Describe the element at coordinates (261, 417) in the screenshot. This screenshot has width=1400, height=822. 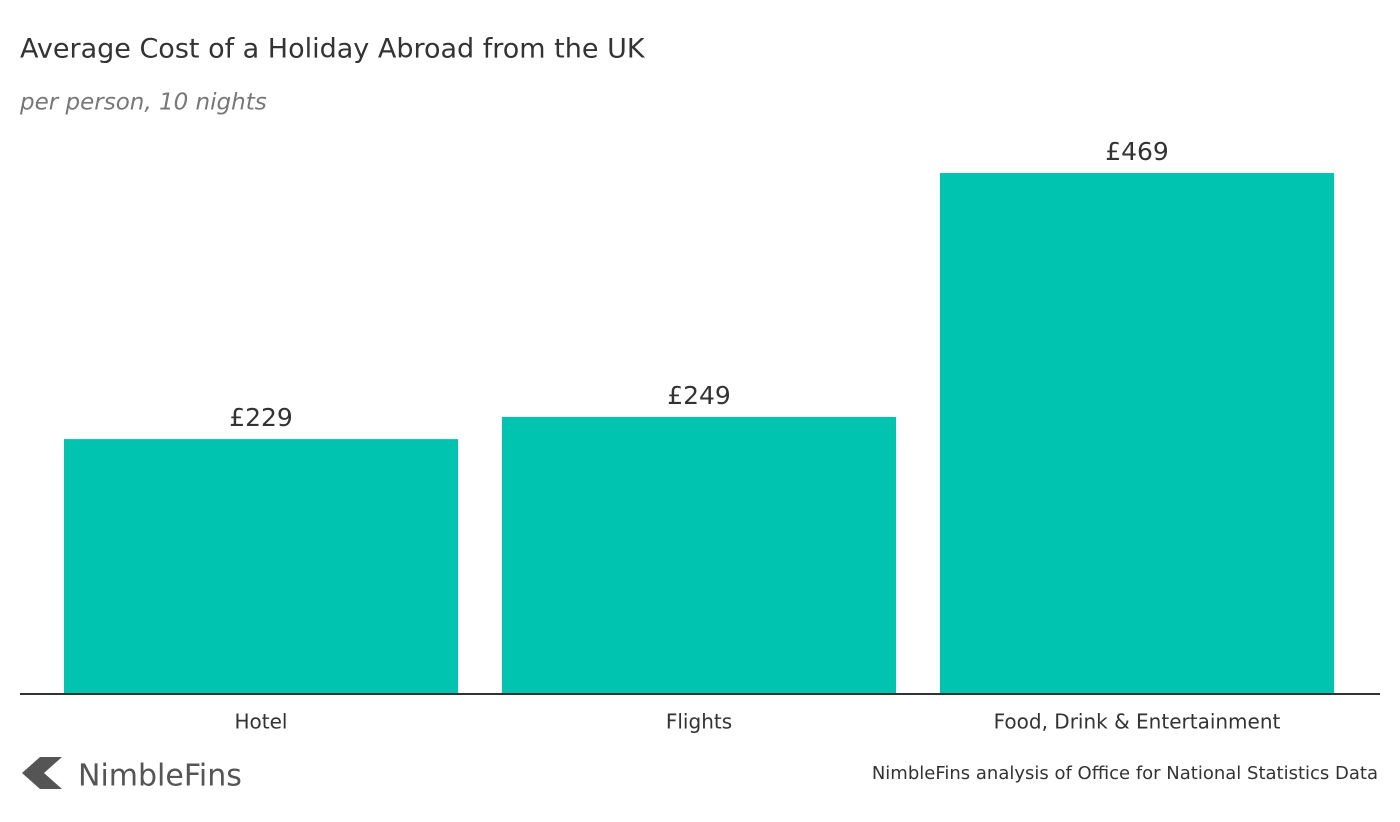
I see `value-label: £229` at that location.